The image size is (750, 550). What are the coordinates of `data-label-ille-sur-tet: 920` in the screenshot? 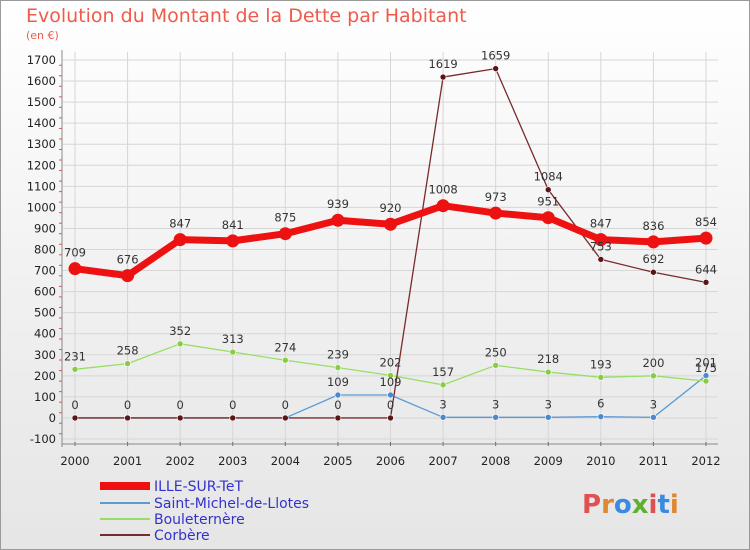 It's located at (391, 208).